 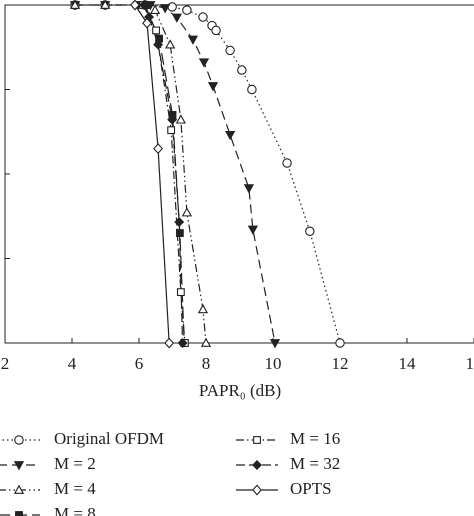 I want to click on x-tick-label: 4, so click(x=72, y=363).